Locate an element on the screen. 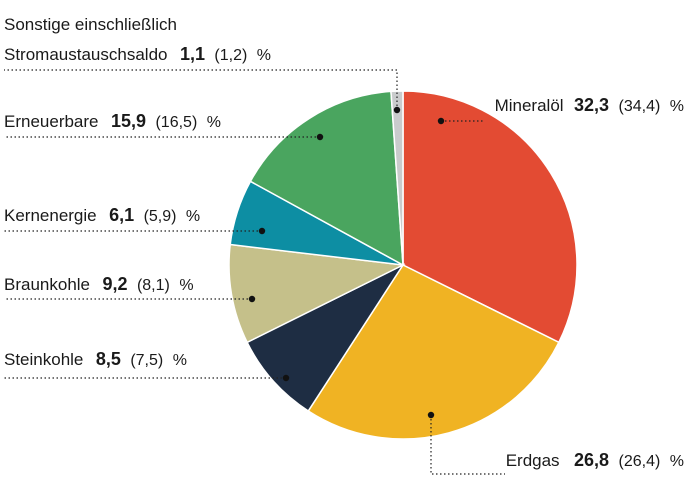 This screenshot has height=487, width=688. label-erdgas-prev: (26,4) is located at coordinates (640, 461).